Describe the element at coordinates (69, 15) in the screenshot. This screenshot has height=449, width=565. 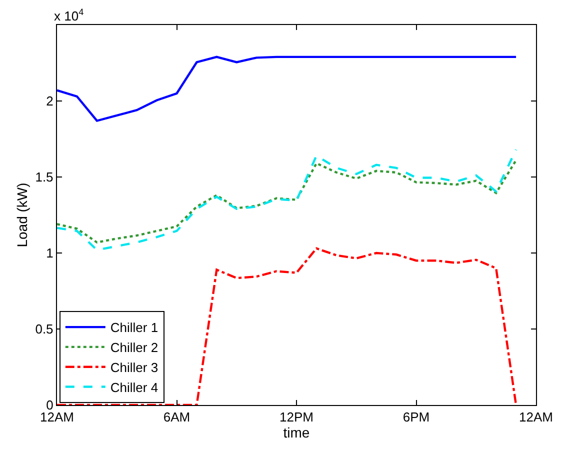
I see `text: x 10$^{4}$` at that location.